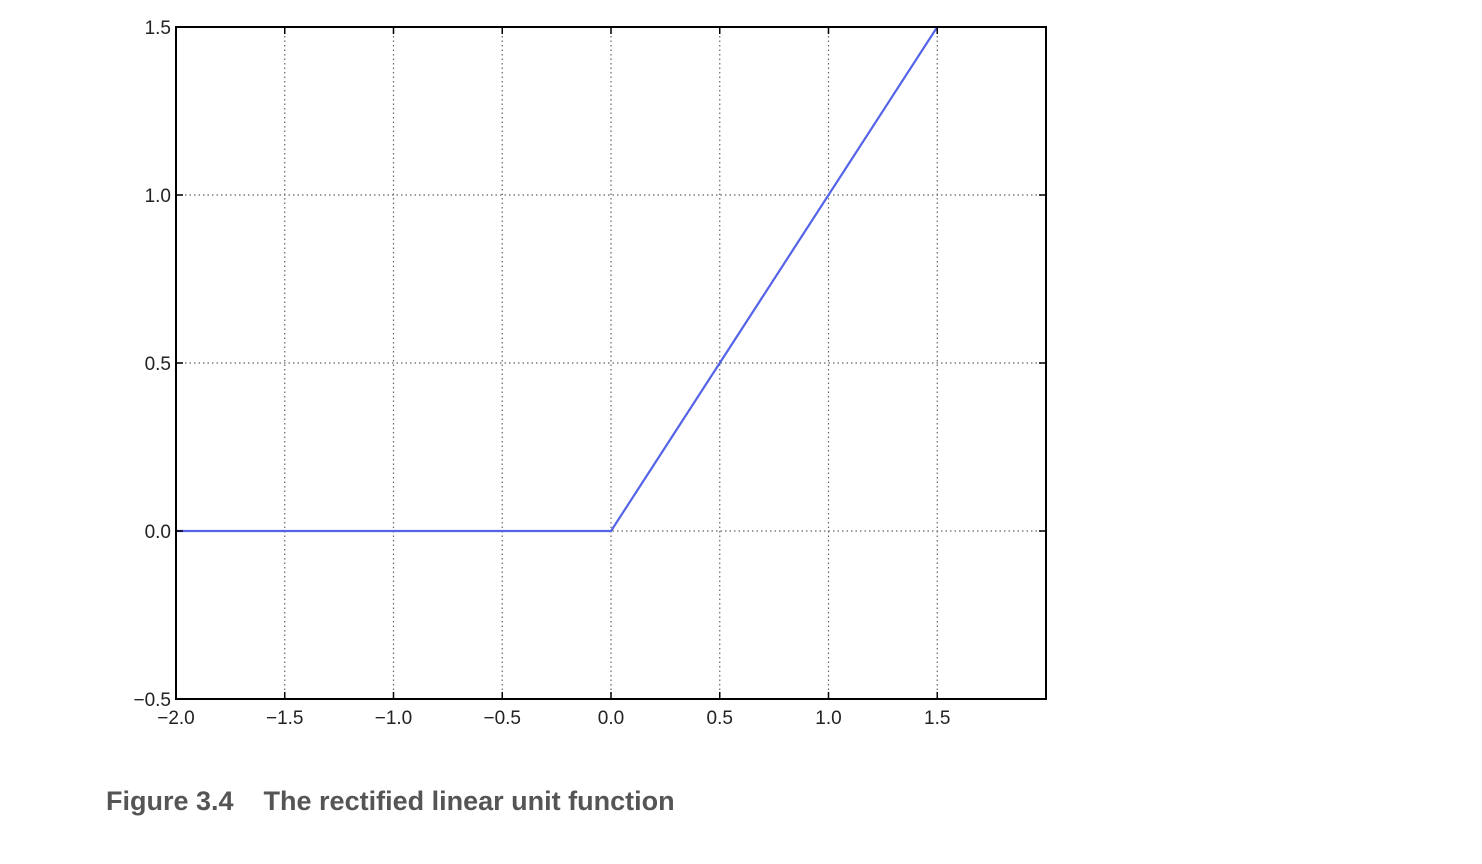 The width and height of the screenshot is (1482, 864). Describe the element at coordinates (170, 801) in the screenshot. I see `figure-number: Figure 3.4` at that location.